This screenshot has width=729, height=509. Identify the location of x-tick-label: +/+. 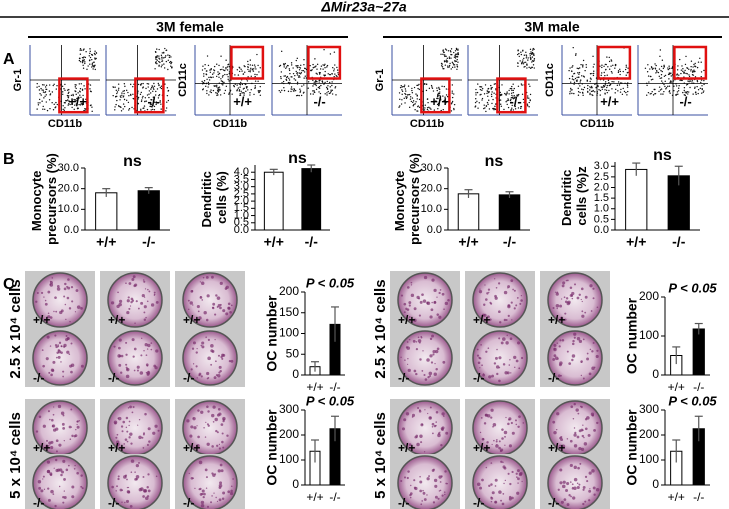
(274, 242).